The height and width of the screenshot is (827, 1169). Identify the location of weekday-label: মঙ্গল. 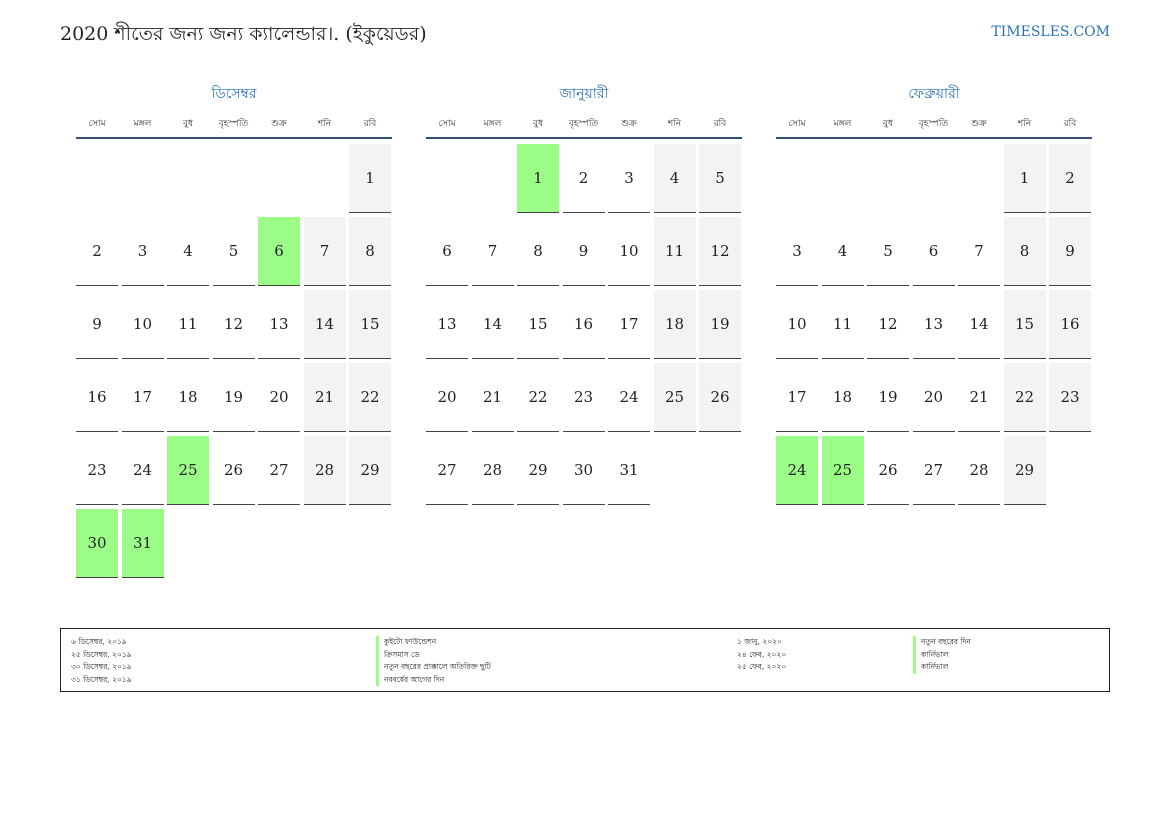
(492, 124).